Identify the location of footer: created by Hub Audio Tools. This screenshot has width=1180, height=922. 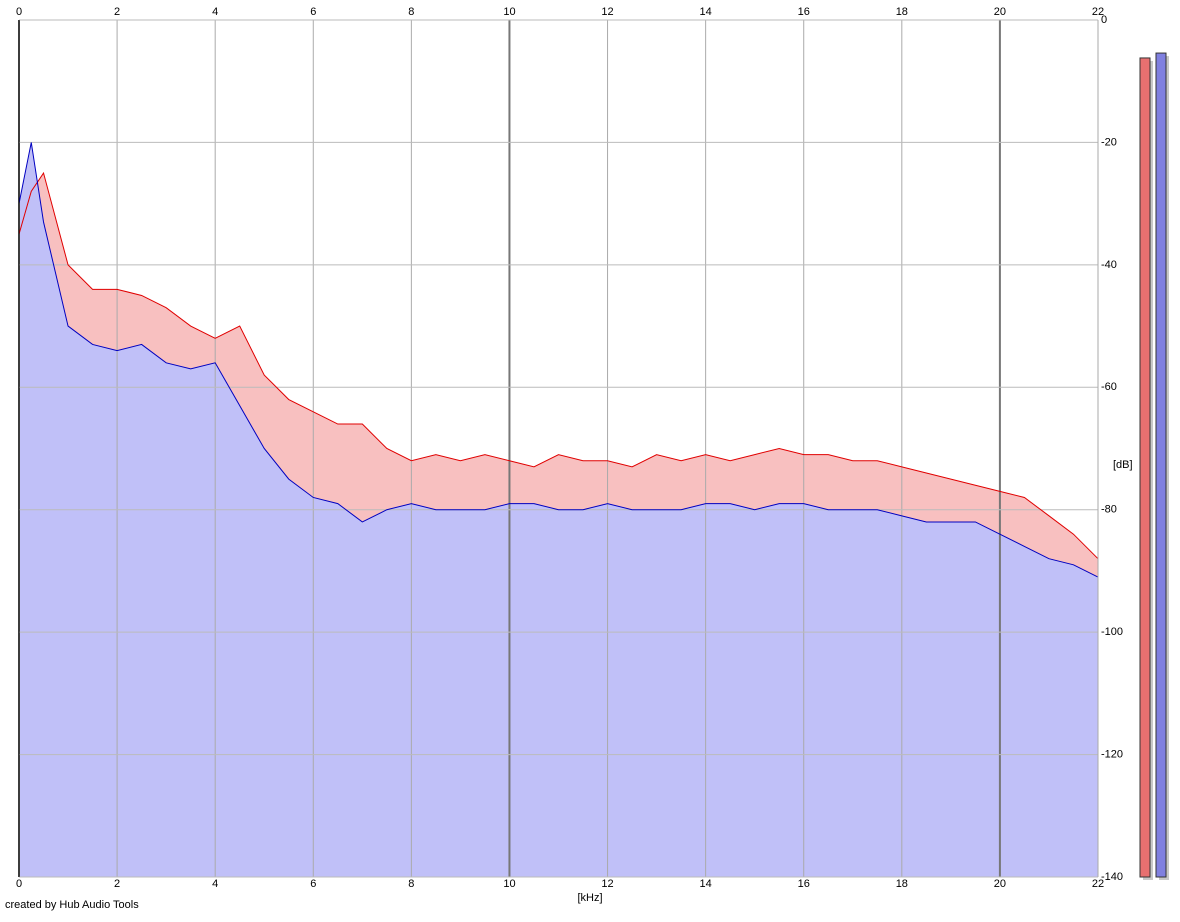
(72, 905).